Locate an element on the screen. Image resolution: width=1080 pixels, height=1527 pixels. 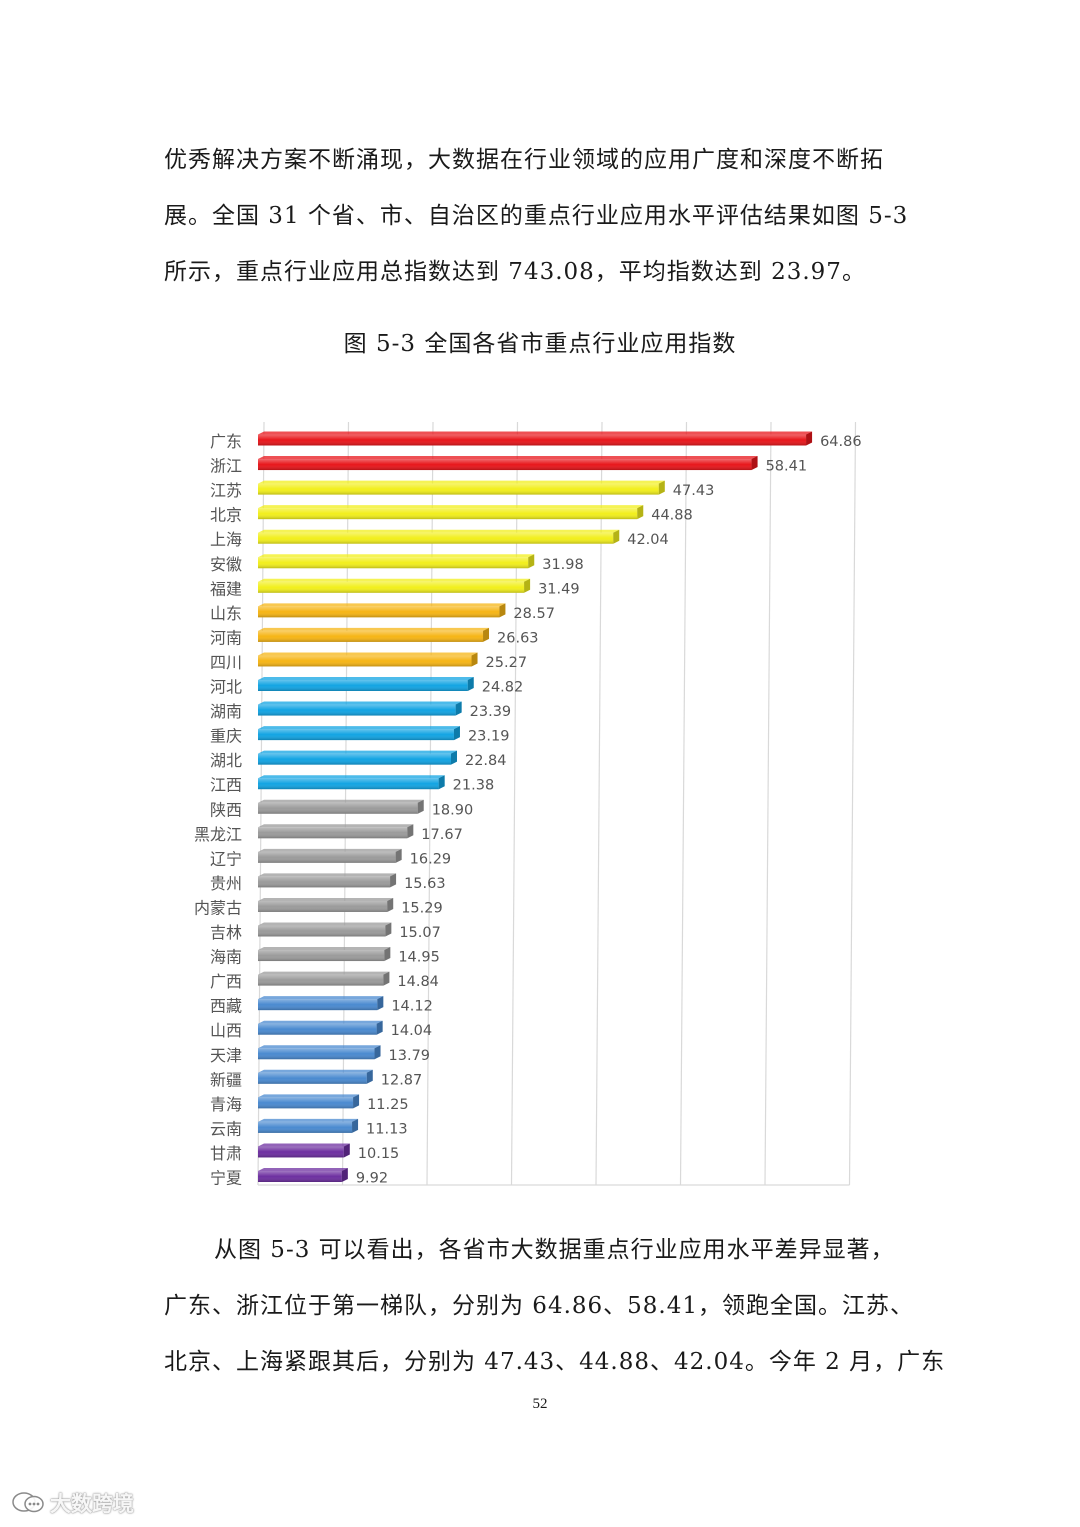
value-label: 14.95 is located at coordinates (419, 958).